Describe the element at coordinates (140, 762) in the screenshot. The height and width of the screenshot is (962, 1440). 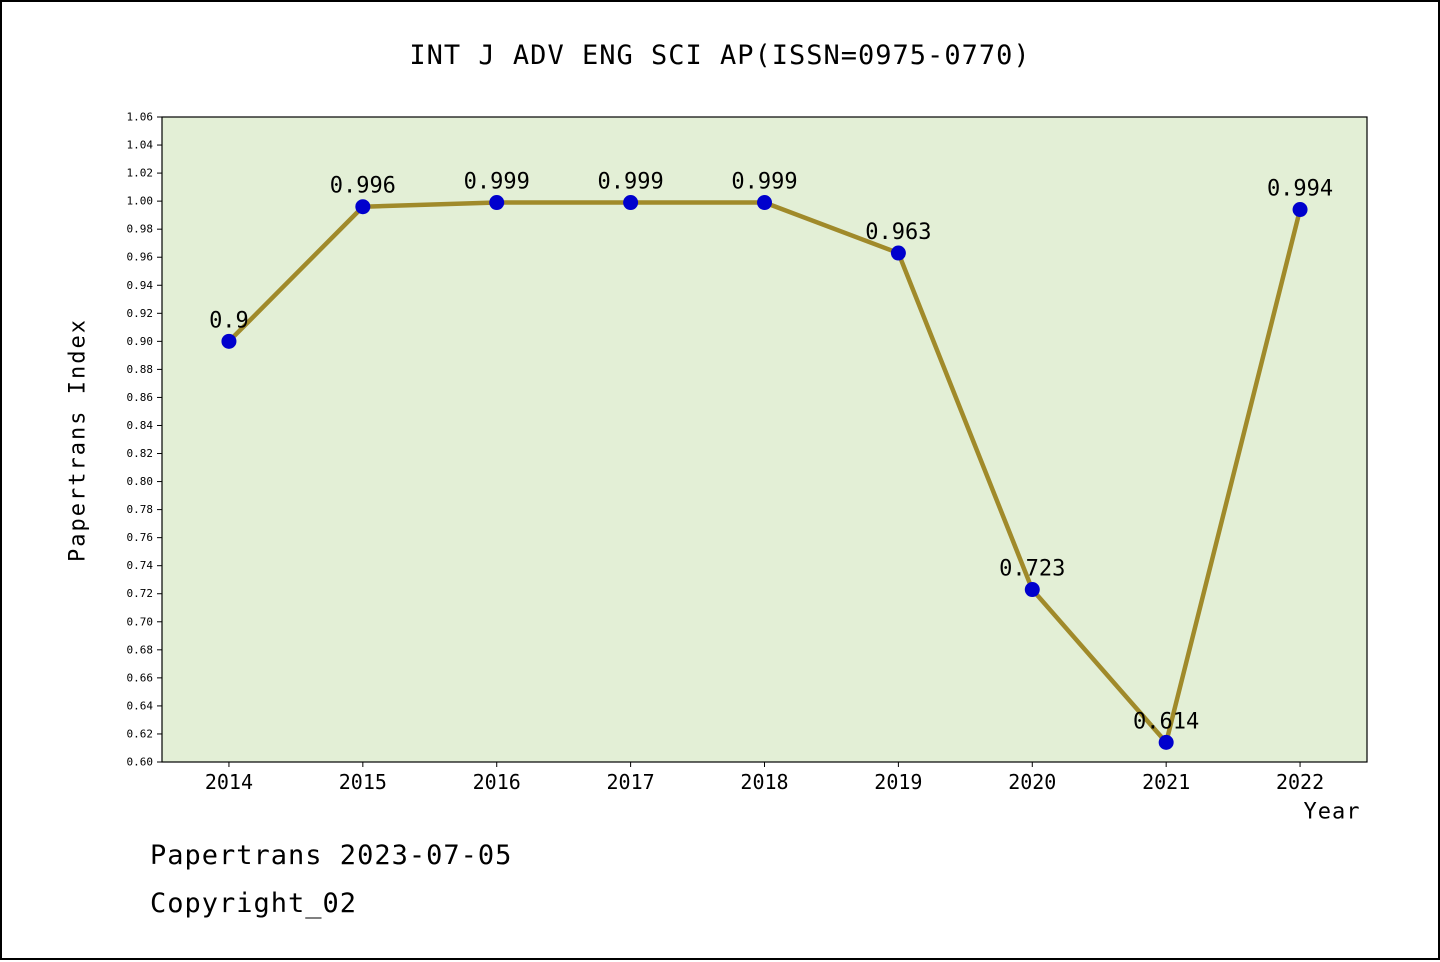
I see `y-tick-label: 0.60` at that location.